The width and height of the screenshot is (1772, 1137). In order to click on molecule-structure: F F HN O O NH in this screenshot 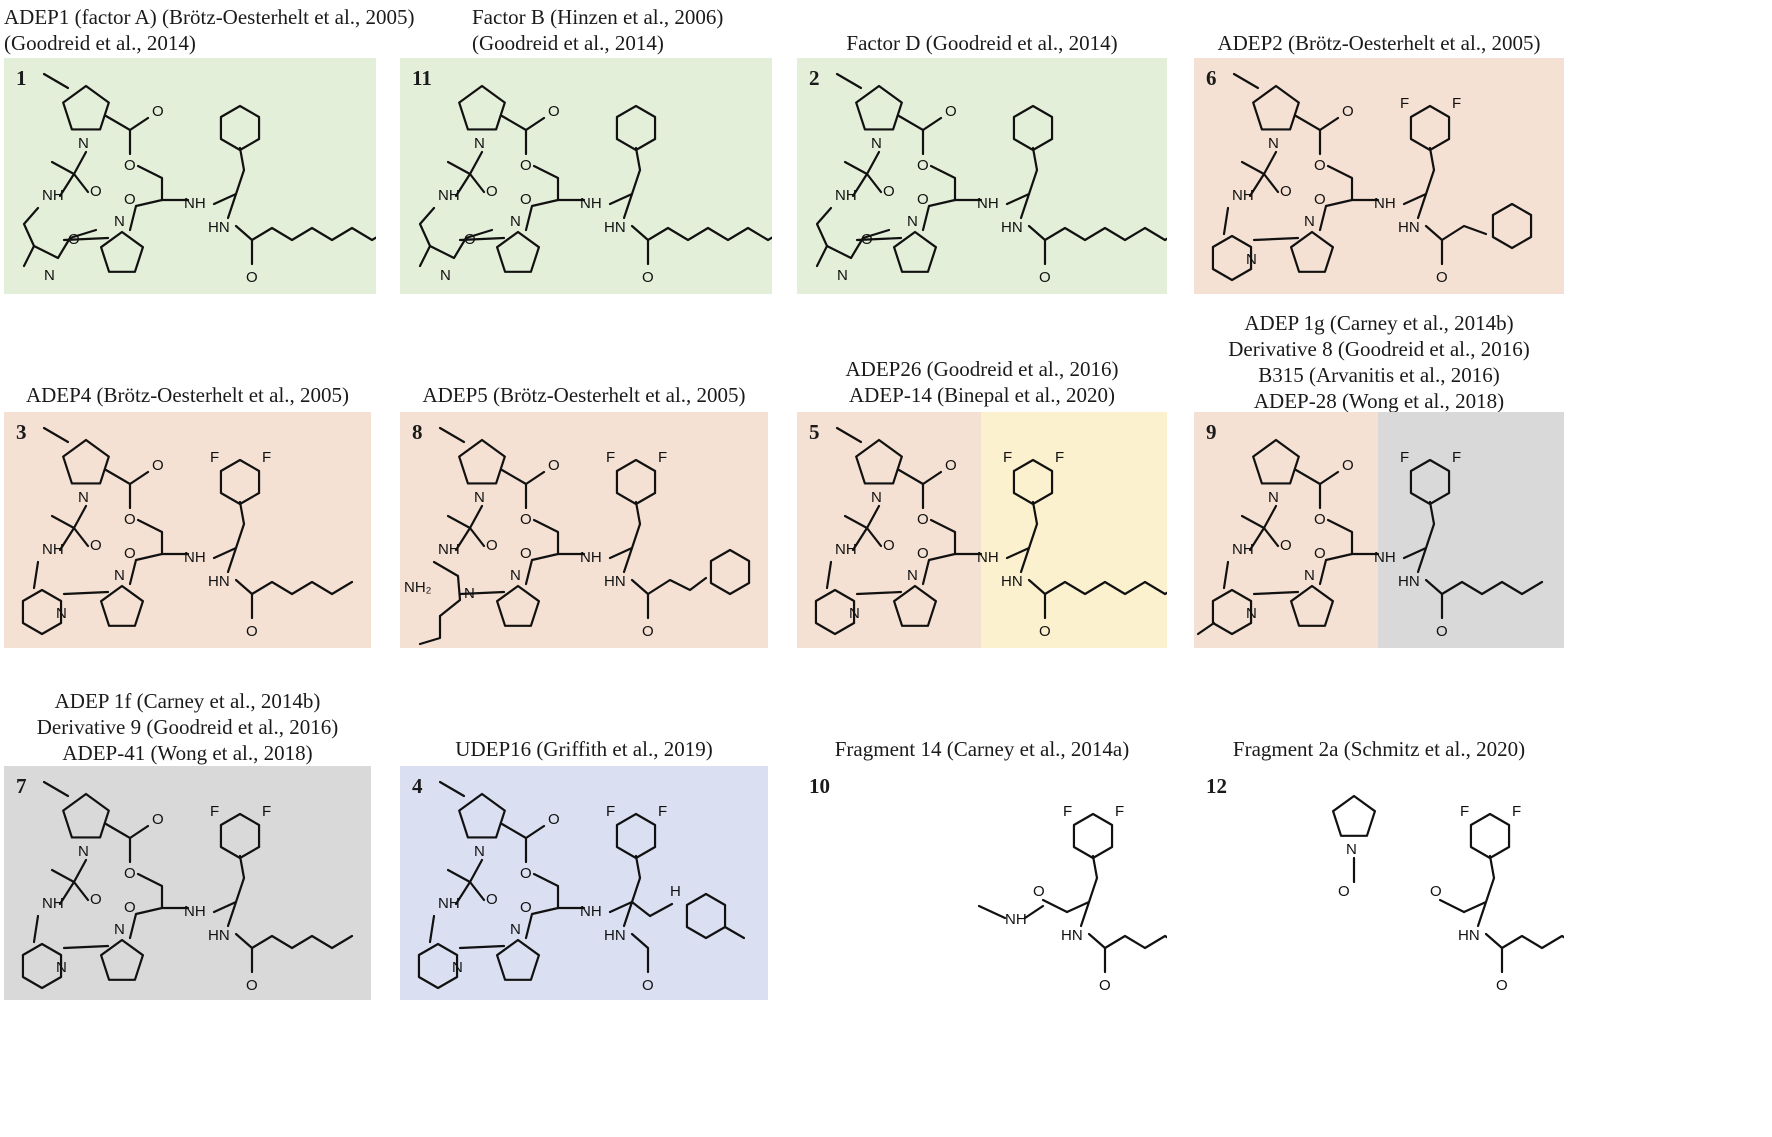, I will do `click(1072, 898)`.